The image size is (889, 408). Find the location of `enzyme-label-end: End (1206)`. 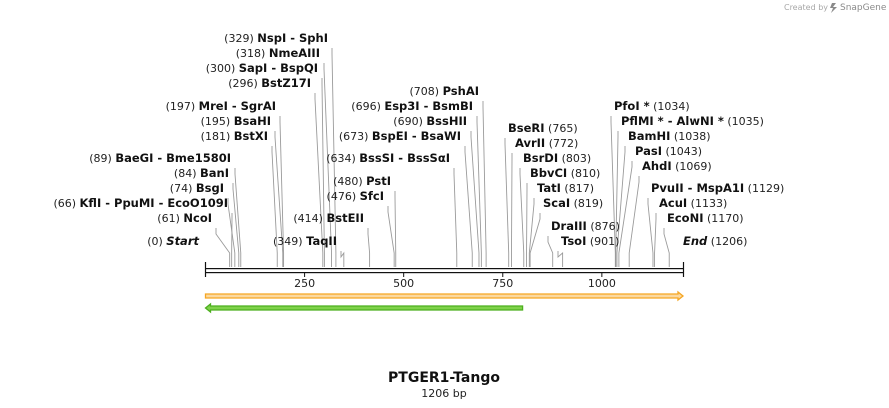

enzyme-label-end: End (1206) is located at coordinates (715, 241).